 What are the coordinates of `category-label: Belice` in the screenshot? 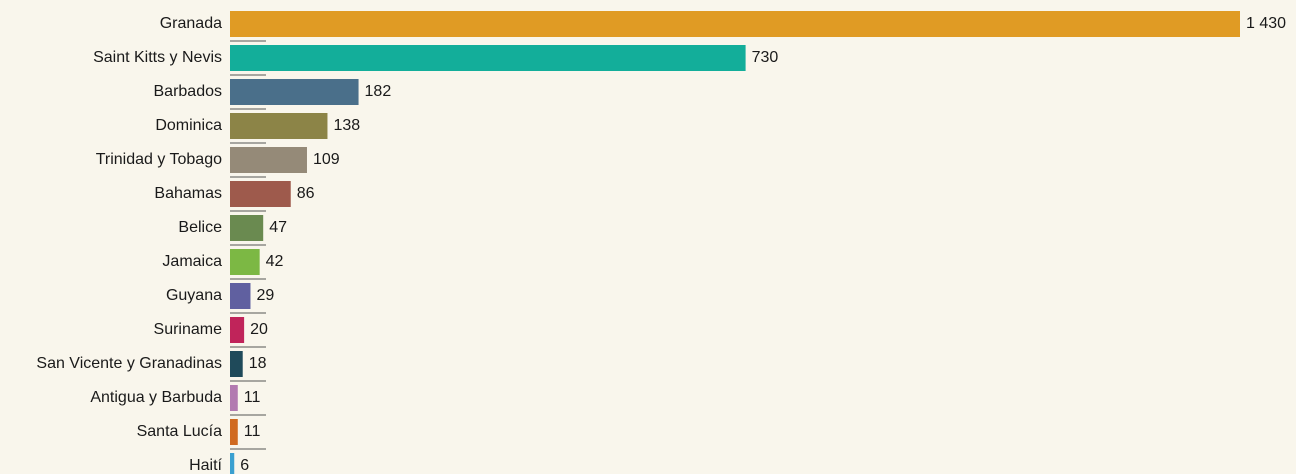 It's located at (200, 227).